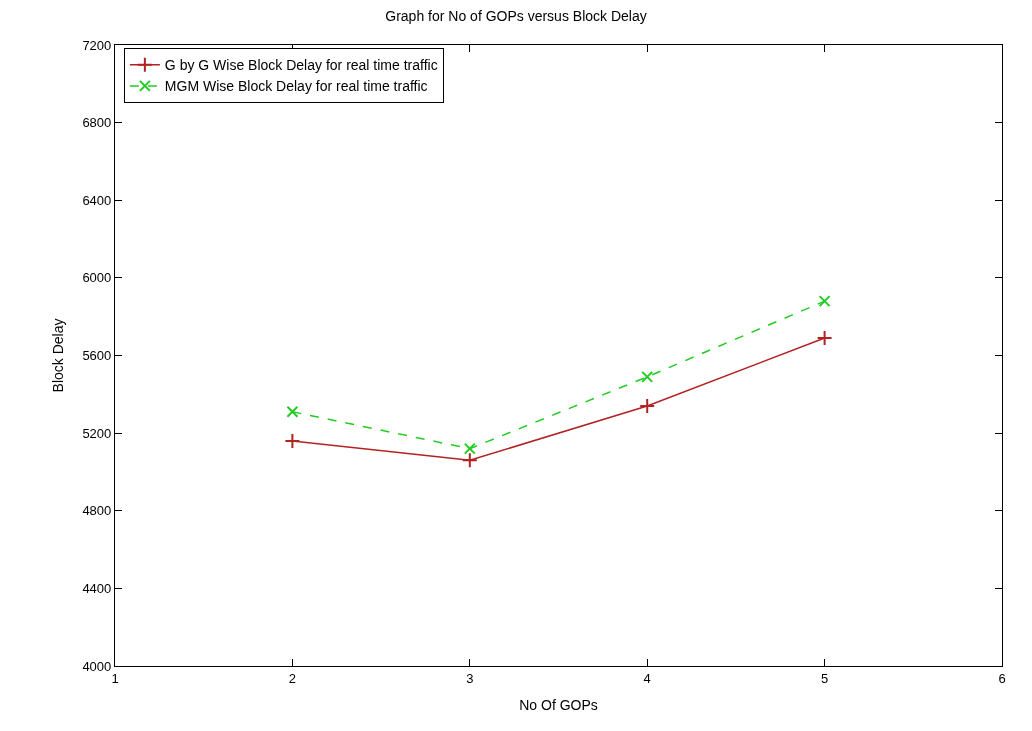 This screenshot has height=731, width=1032. I want to click on y-tick-label: 6400, so click(97, 200).